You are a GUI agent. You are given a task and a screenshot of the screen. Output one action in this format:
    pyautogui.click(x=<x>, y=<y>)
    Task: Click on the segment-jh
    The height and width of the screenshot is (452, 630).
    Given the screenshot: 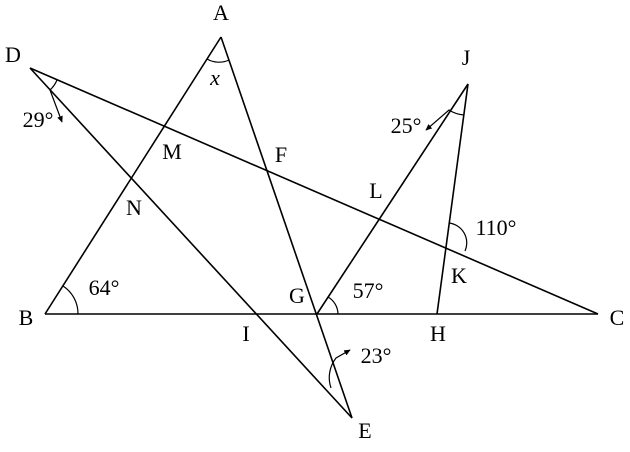 What is the action you would take?
    pyautogui.click(x=452, y=199)
    